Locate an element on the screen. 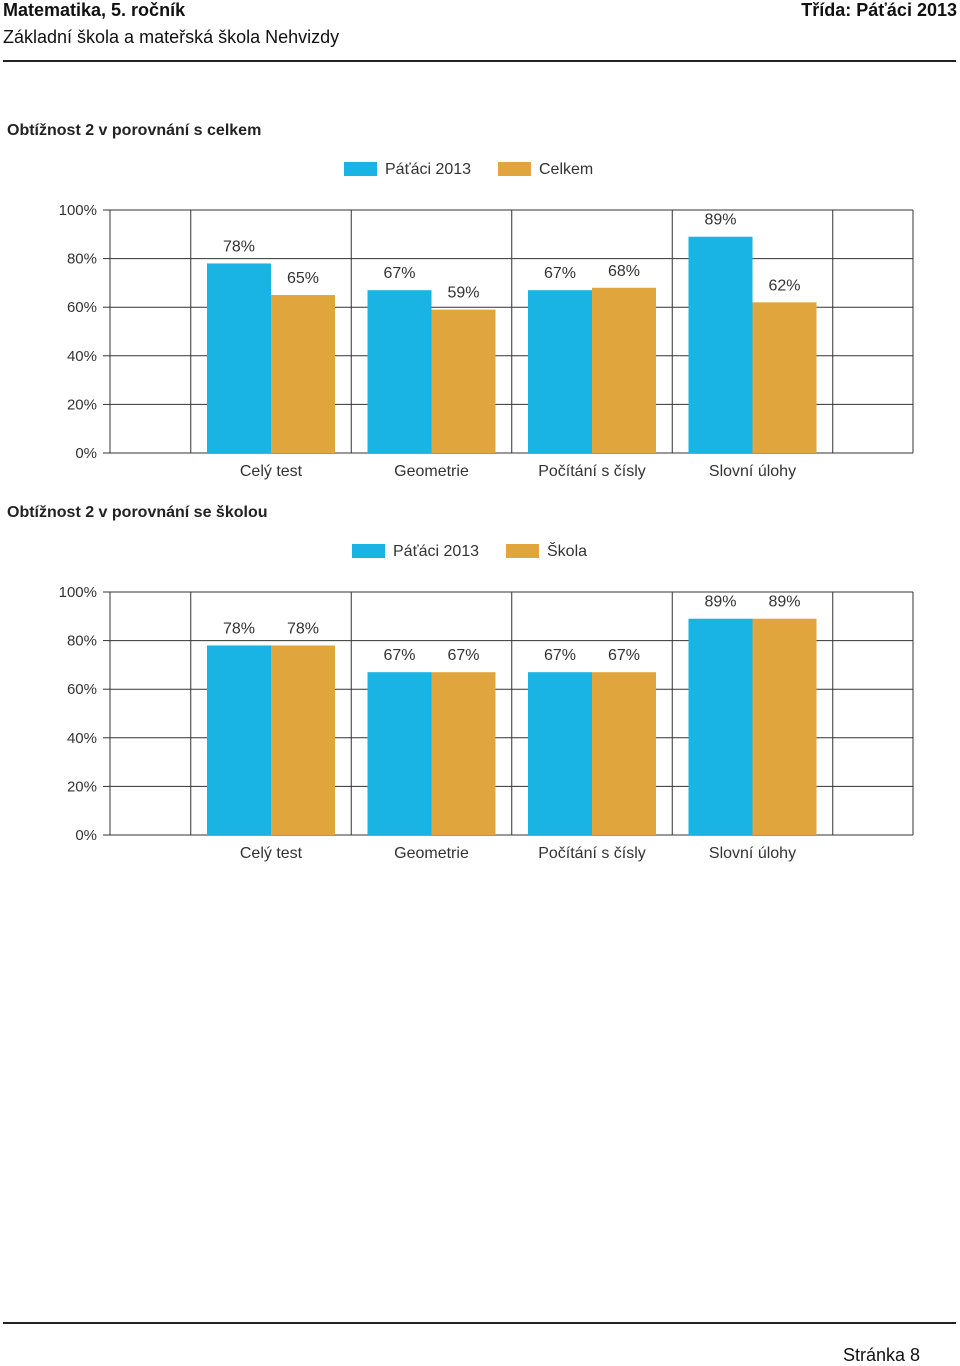 This screenshot has height=1366, width=960. footer-divider is located at coordinates (479, 1323).